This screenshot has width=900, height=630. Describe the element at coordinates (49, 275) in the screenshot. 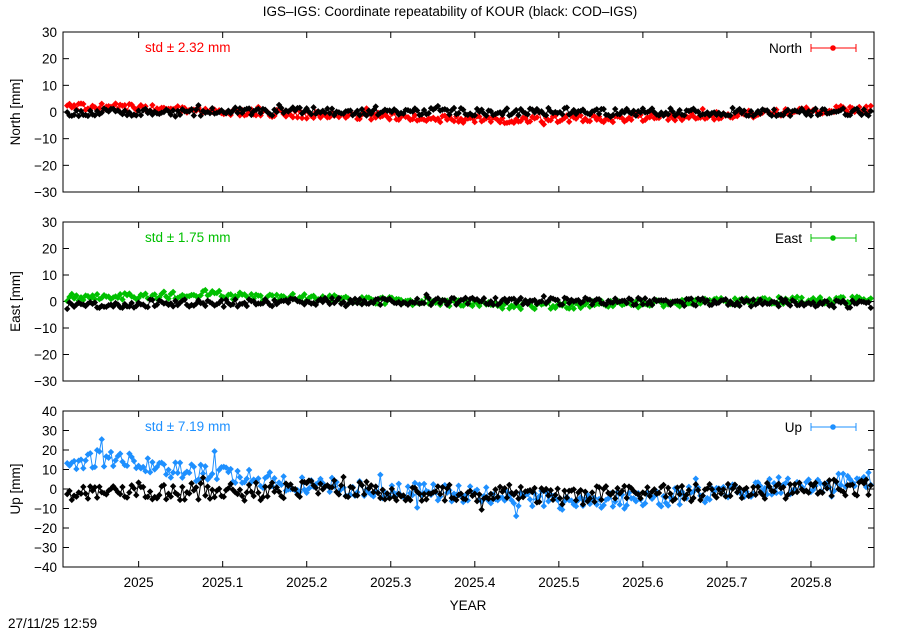

I see `y-tick-label: 10` at that location.